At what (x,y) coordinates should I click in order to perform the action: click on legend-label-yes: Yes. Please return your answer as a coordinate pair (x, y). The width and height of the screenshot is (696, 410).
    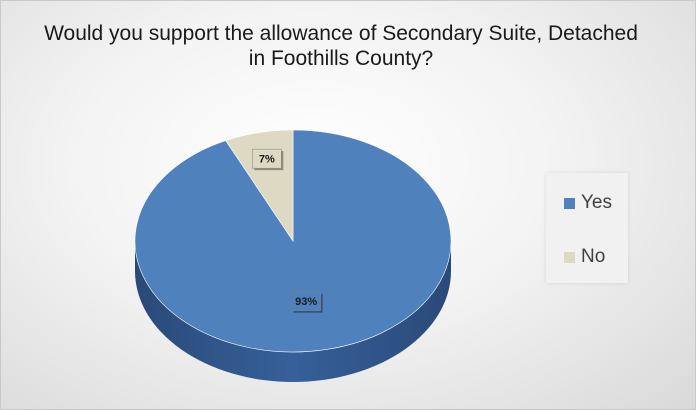
    Looking at the image, I should click on (596, 202).